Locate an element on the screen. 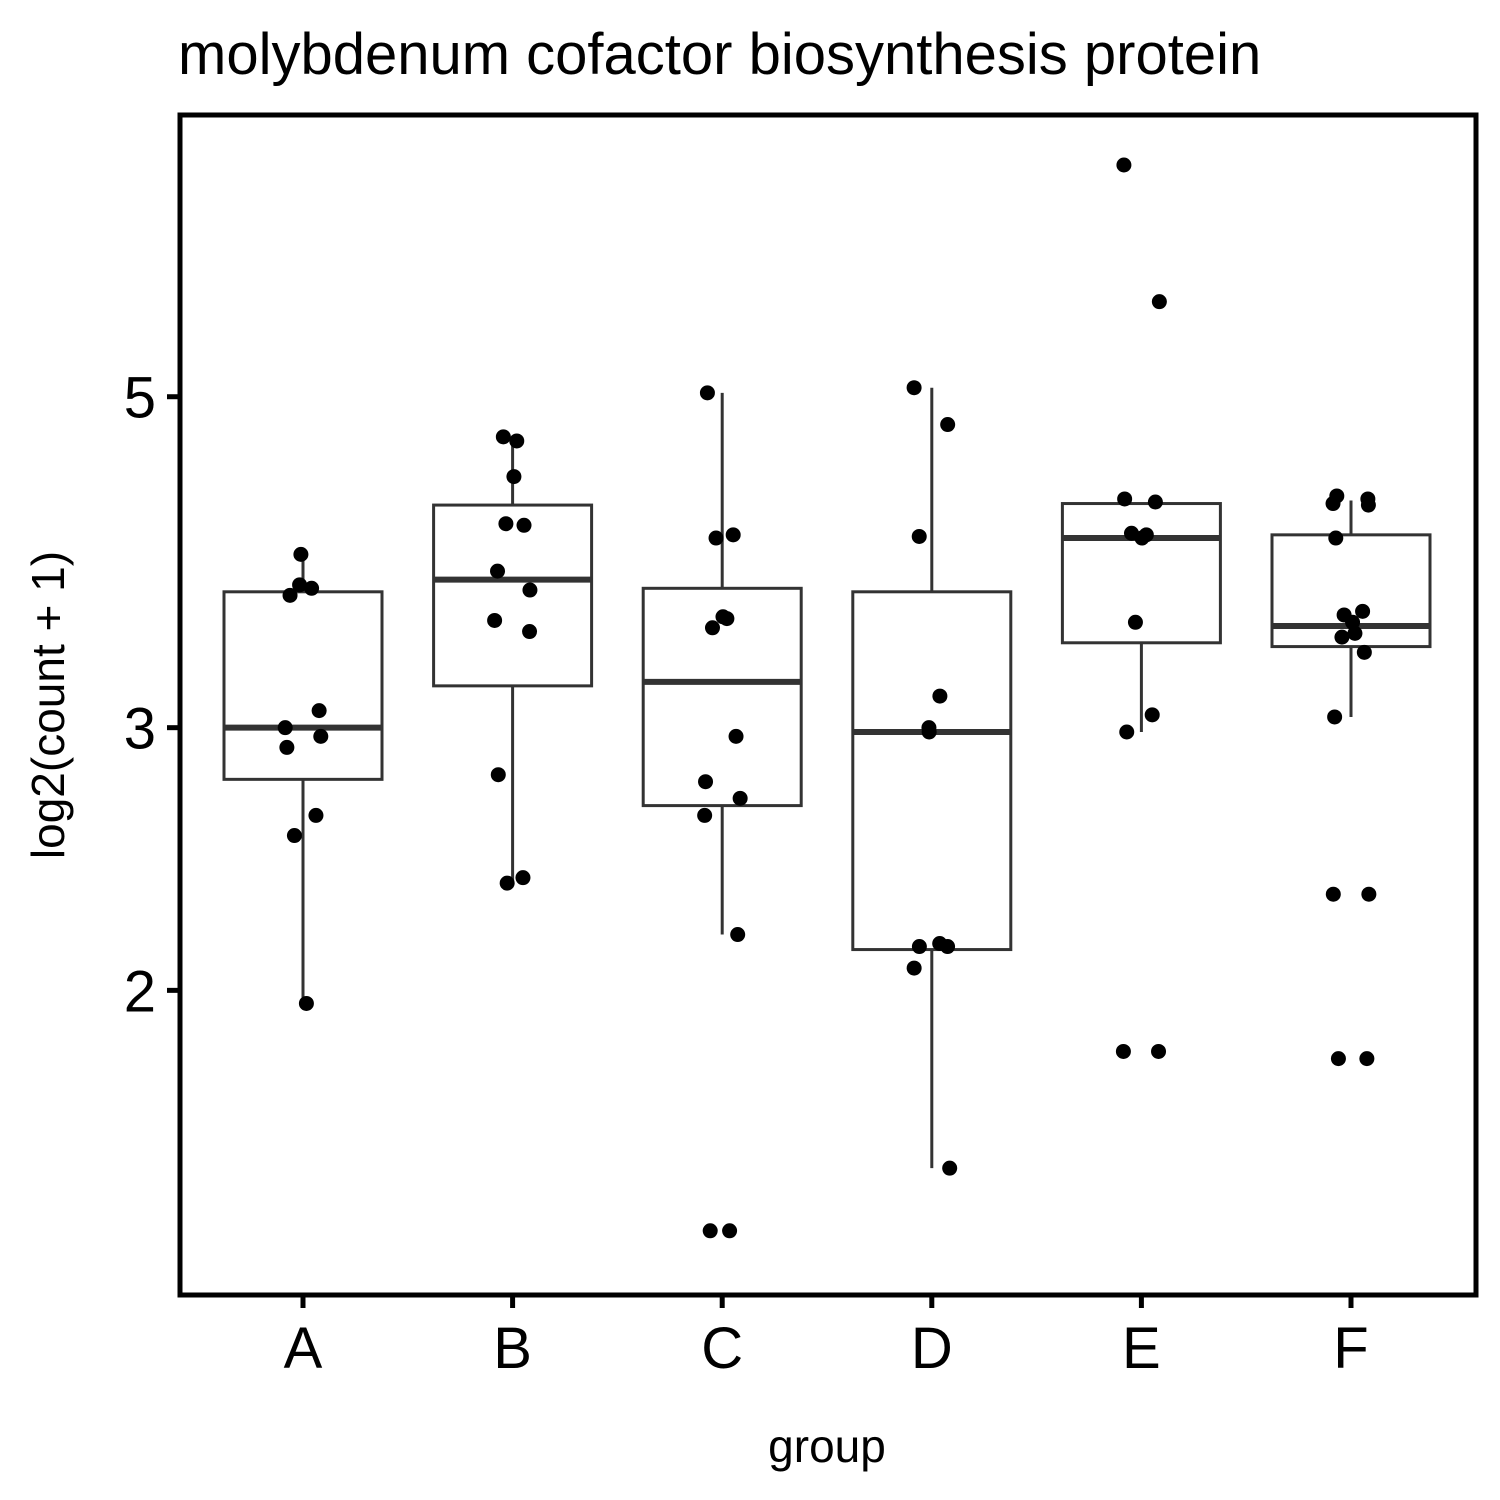  y-tick-label: 2 is located at coordinates (140, 991).